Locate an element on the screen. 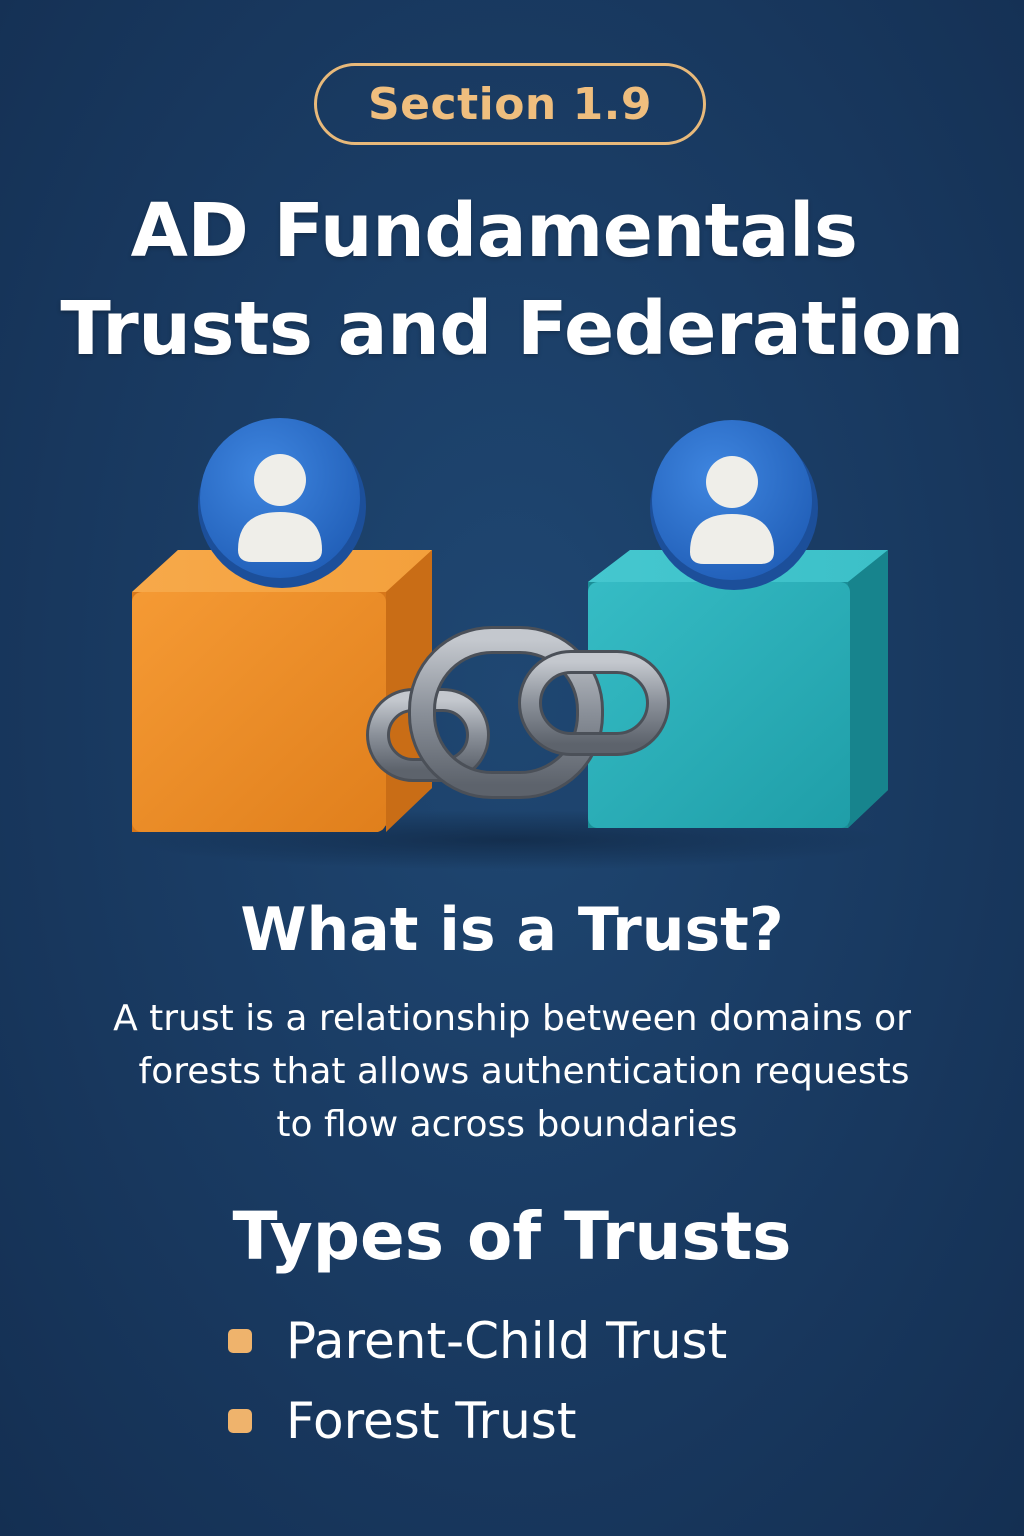 Image resolution: width=1024 pixels, height=1536 pixels. what-is-trust-heading: What is a Trust? is located at coordinates (512, 930).